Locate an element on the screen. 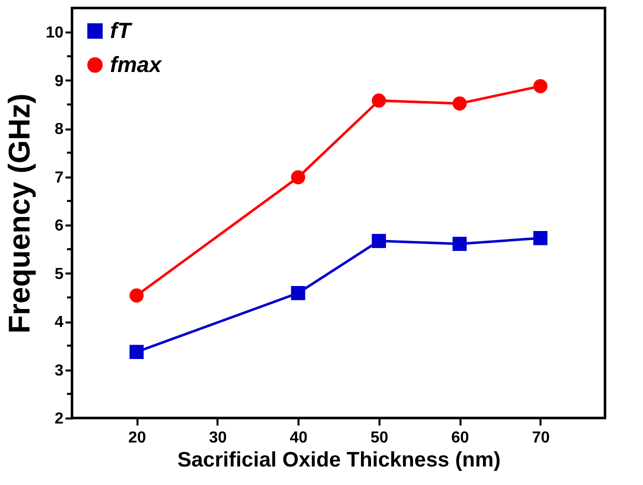 This screenshot has height=485, width=643. x-tick-label: 50 is located at coordinates (379, 438).